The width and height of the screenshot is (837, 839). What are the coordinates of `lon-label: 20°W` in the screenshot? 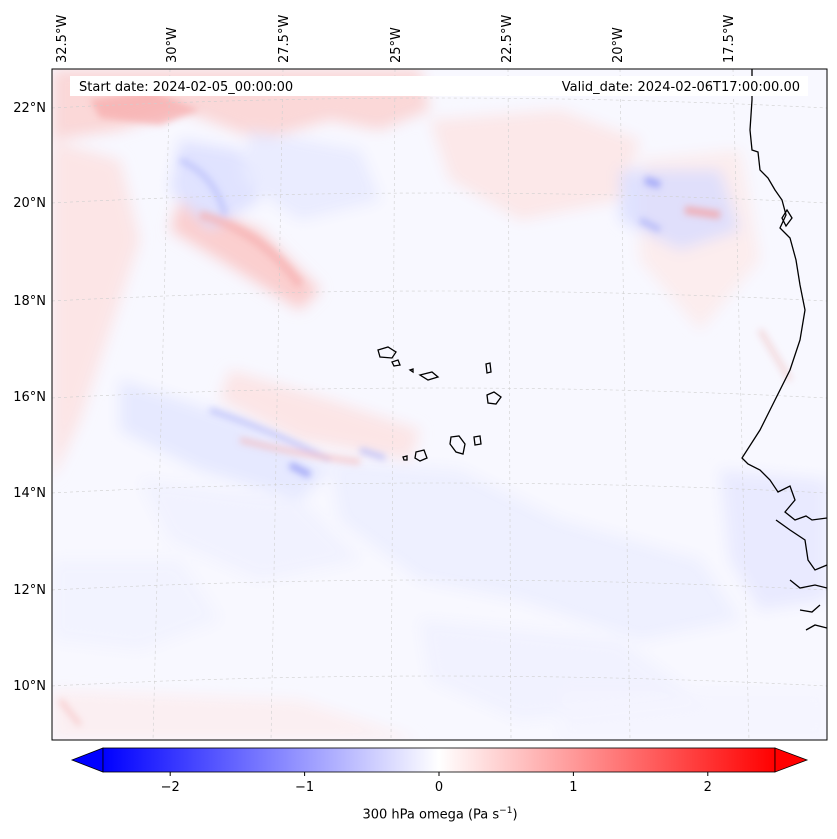 It's located at (618, 45).